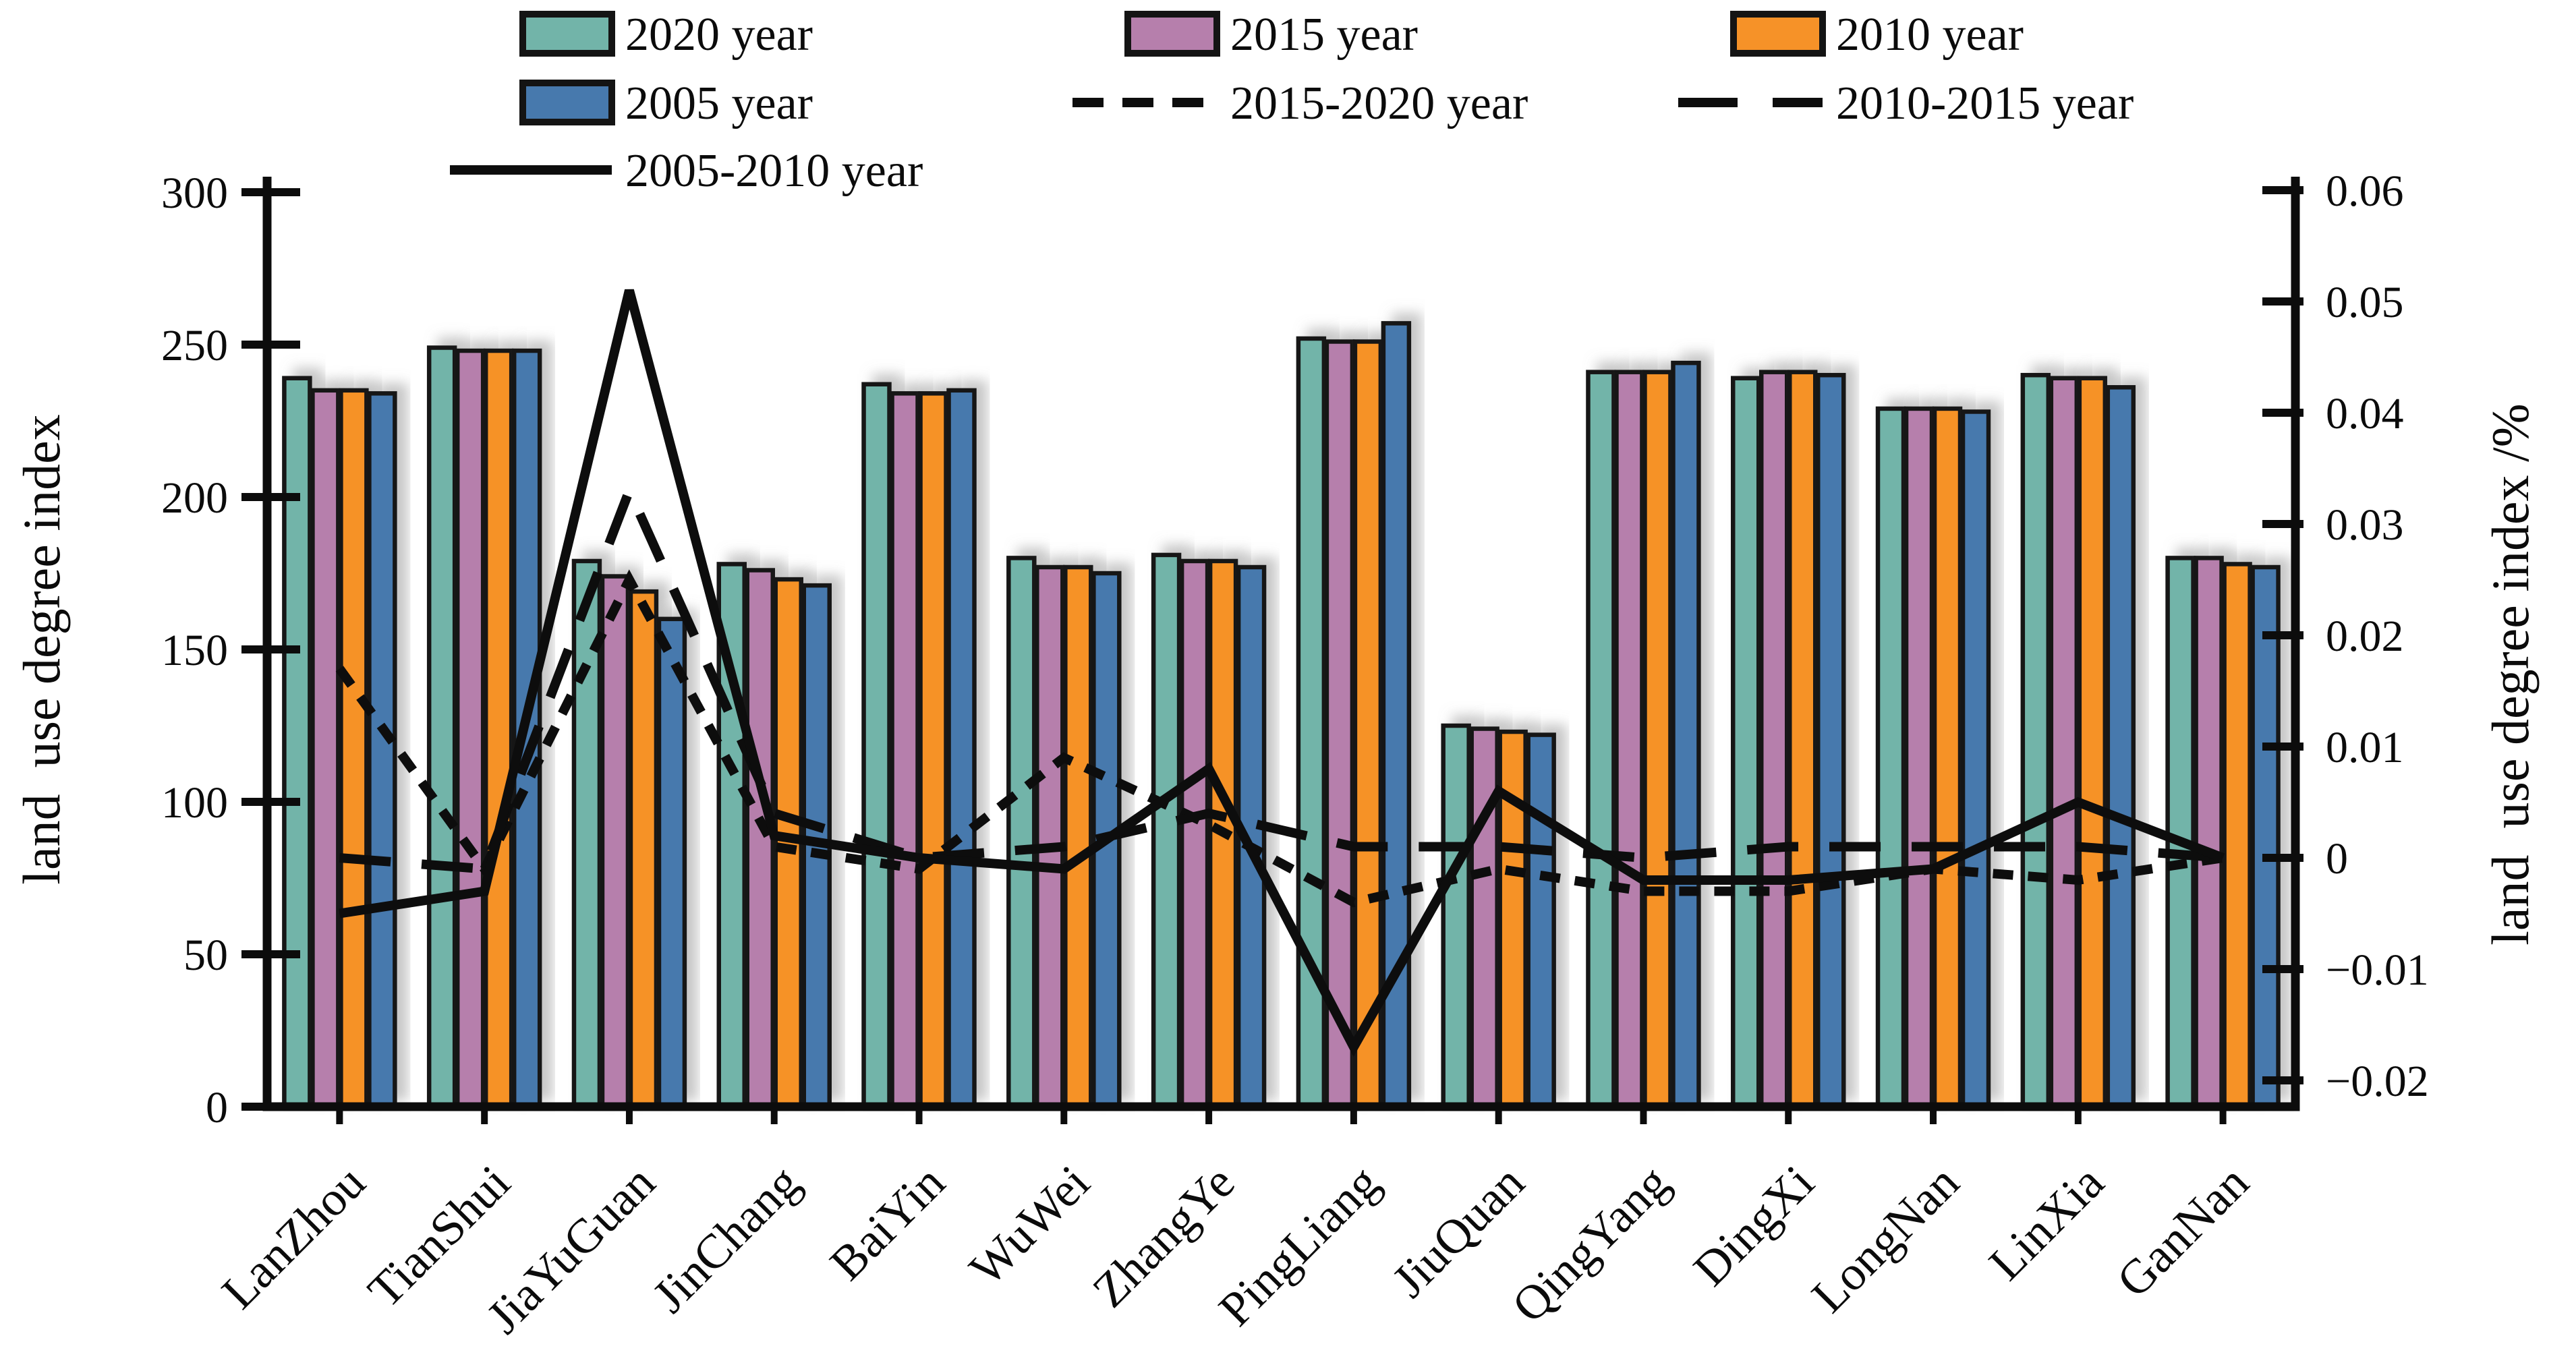 The image size is (2576, 1367). What do you see at coordinates (1774, 739) in the screenshot?
I see `bar-2015-year-DingXi` at bounding box center [1774, 739].